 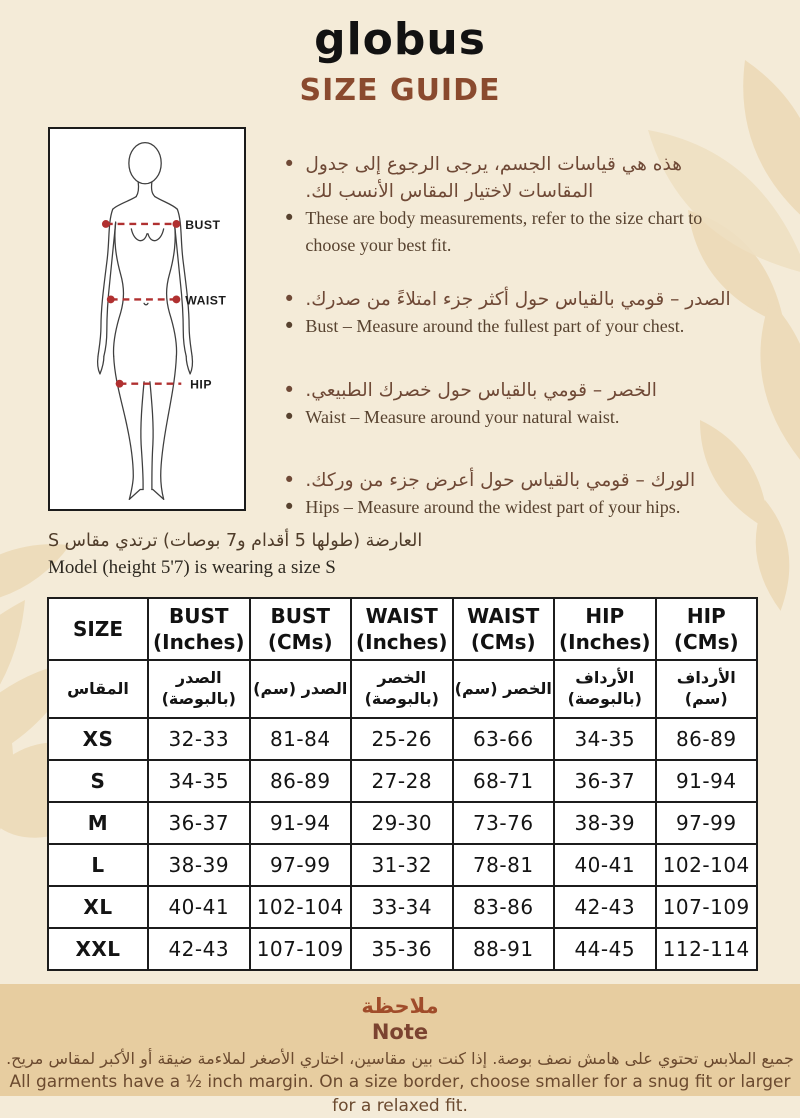 I want to click on value-cell: 63-66, so click(x=503, y=739).